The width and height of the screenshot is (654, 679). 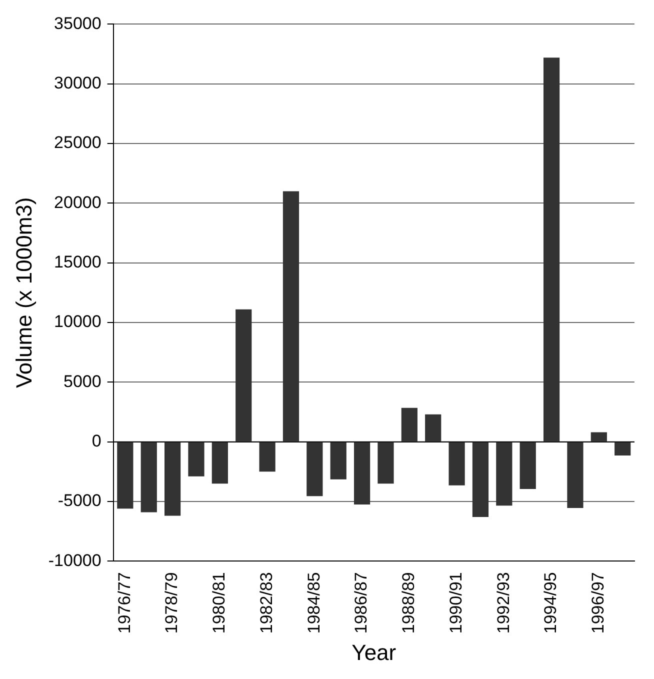 What do you see at coordinates (80, 500) in the screenshot?
I see `y-tick-label: -5000` at bounding box center [80, 500].